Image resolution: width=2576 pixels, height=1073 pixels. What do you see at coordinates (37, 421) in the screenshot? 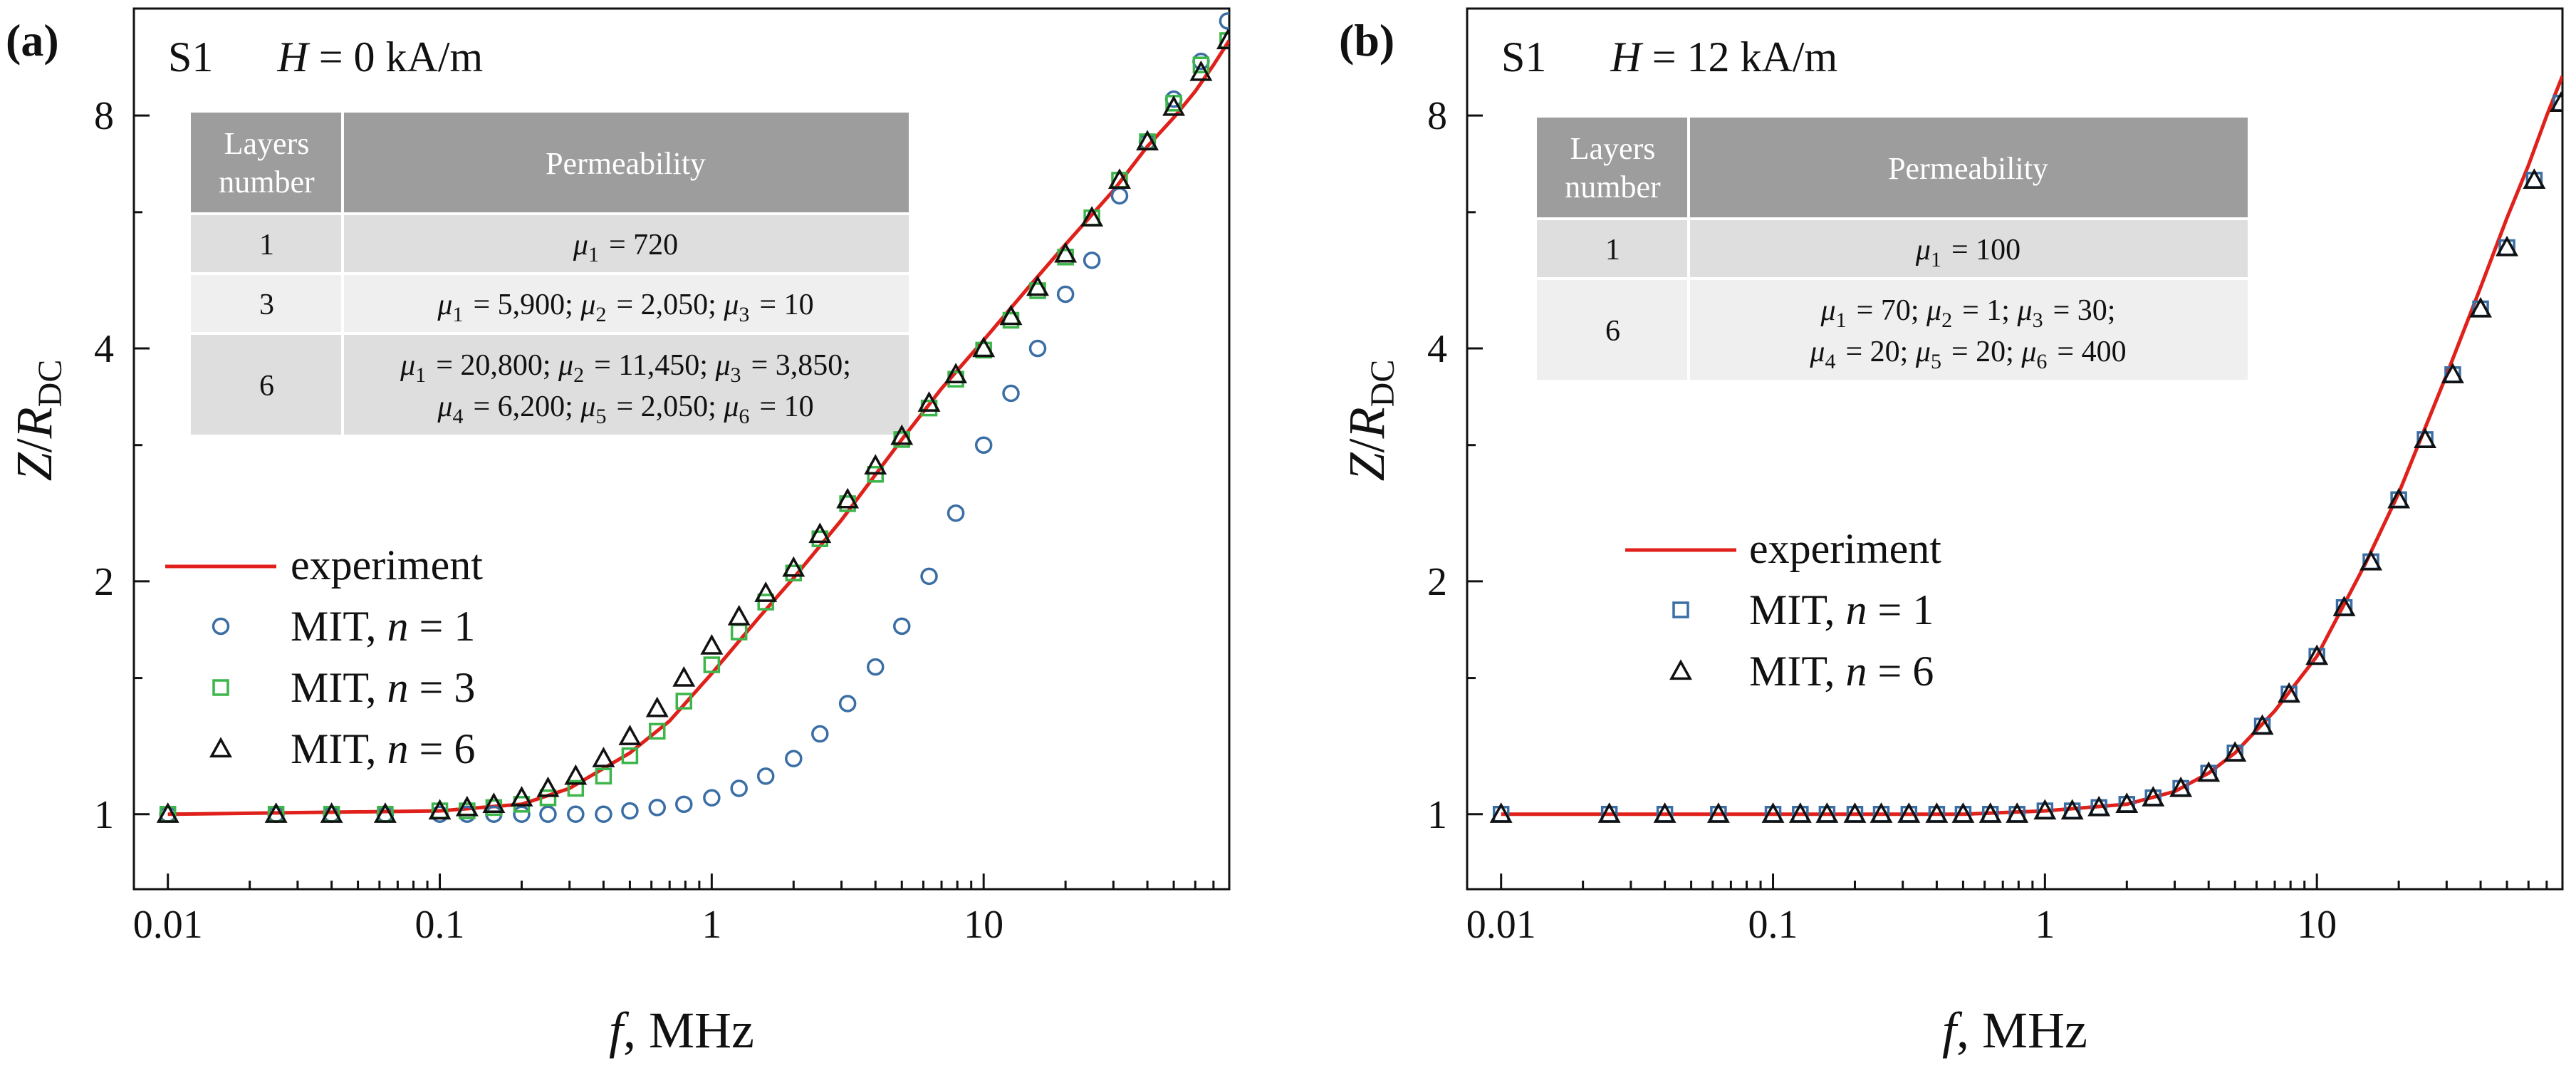
I see `y-axis-title-a: Z/RDC` at bounding box center [37, 421].